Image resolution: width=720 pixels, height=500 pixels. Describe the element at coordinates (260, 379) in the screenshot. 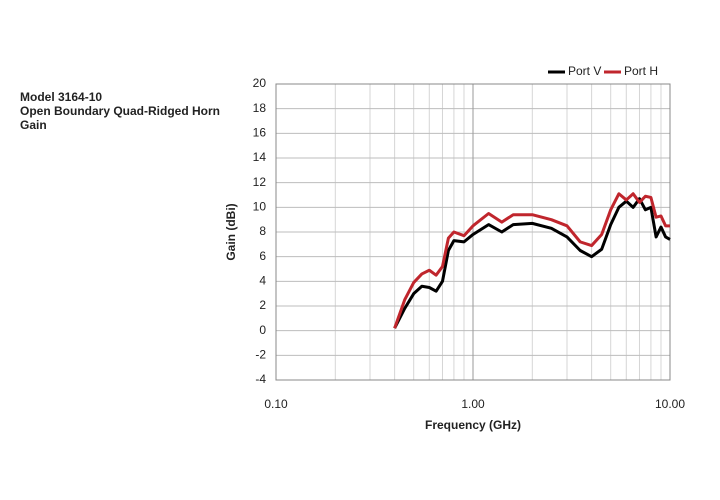

I see `y-tick-label: -4` at that location.